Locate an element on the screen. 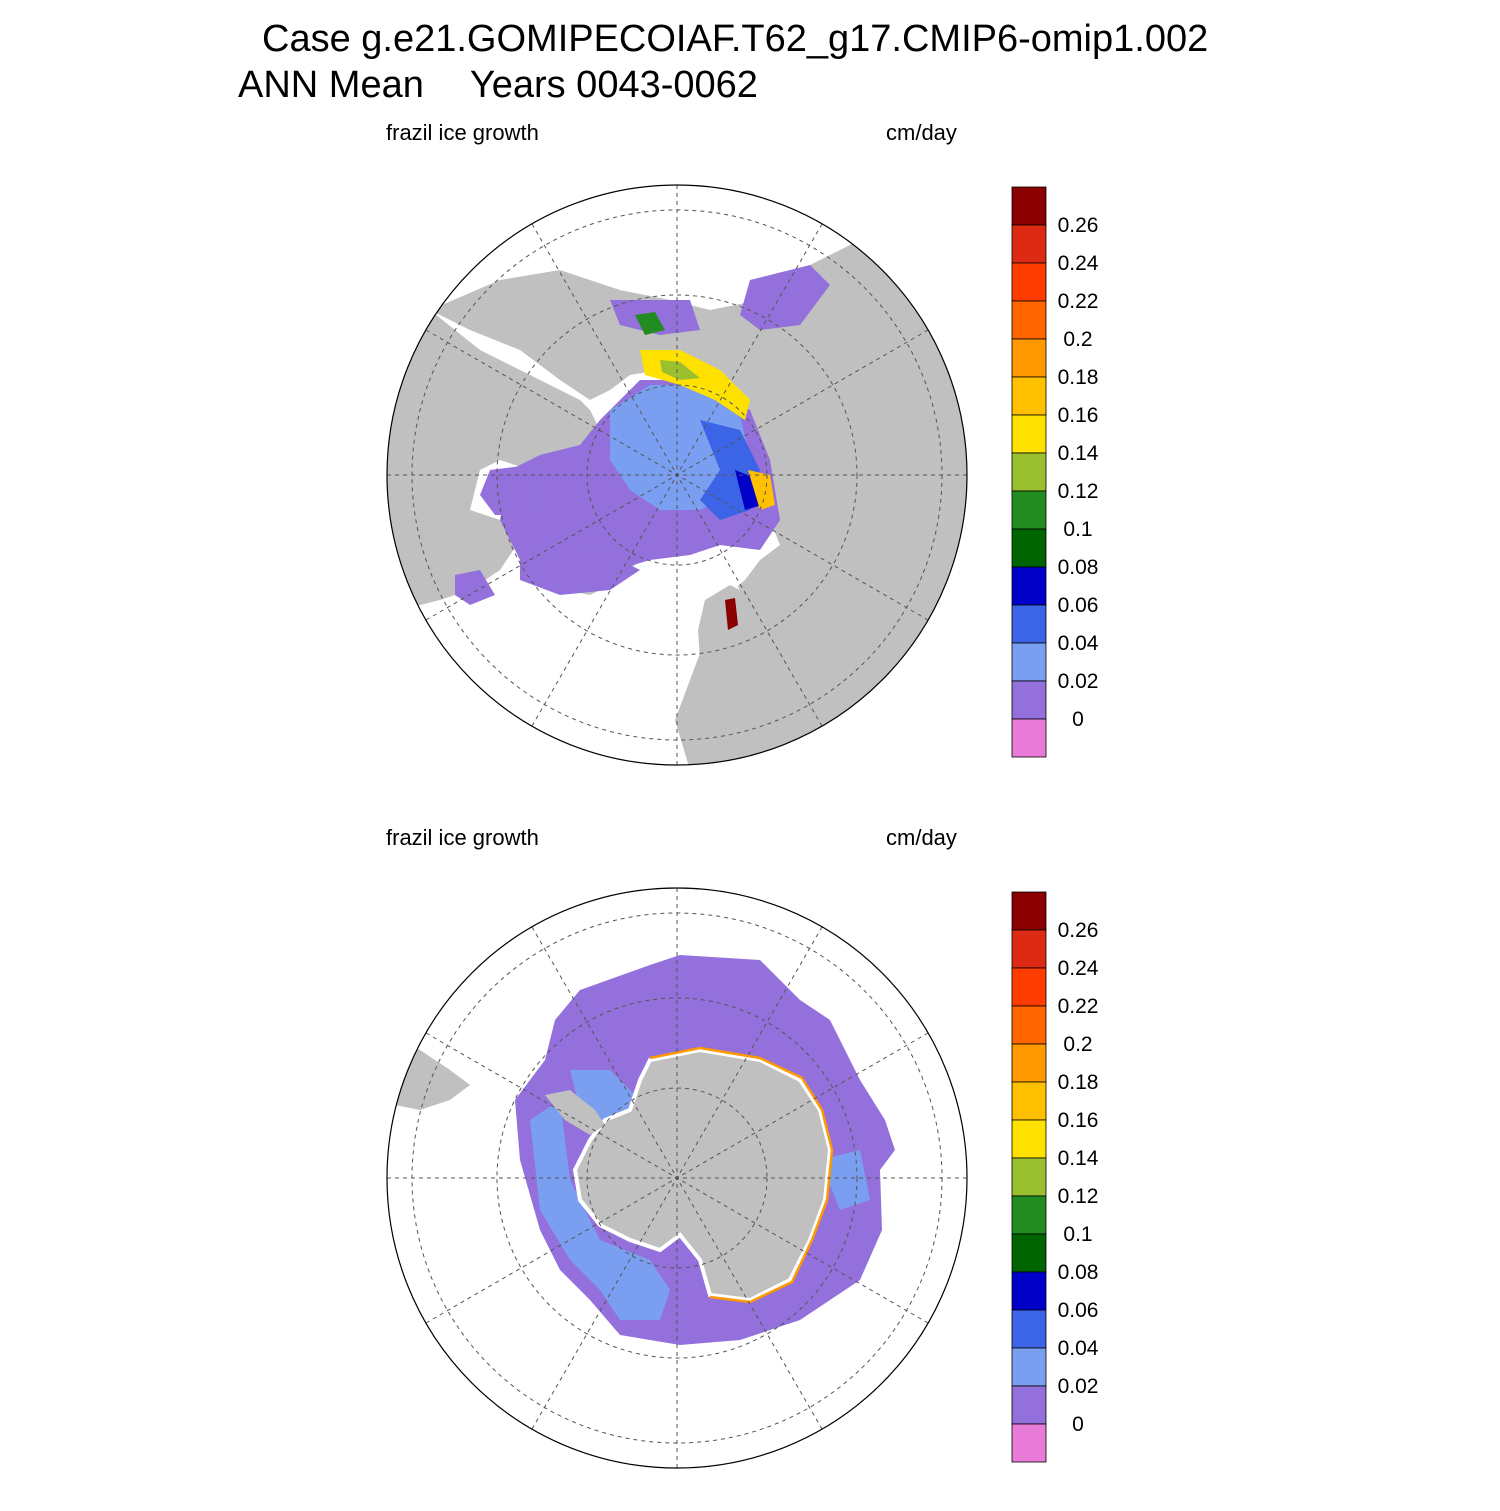 This screenshot has height=1511, width=1500. south-units-label: cm/day is located at coordinates (921, 837).